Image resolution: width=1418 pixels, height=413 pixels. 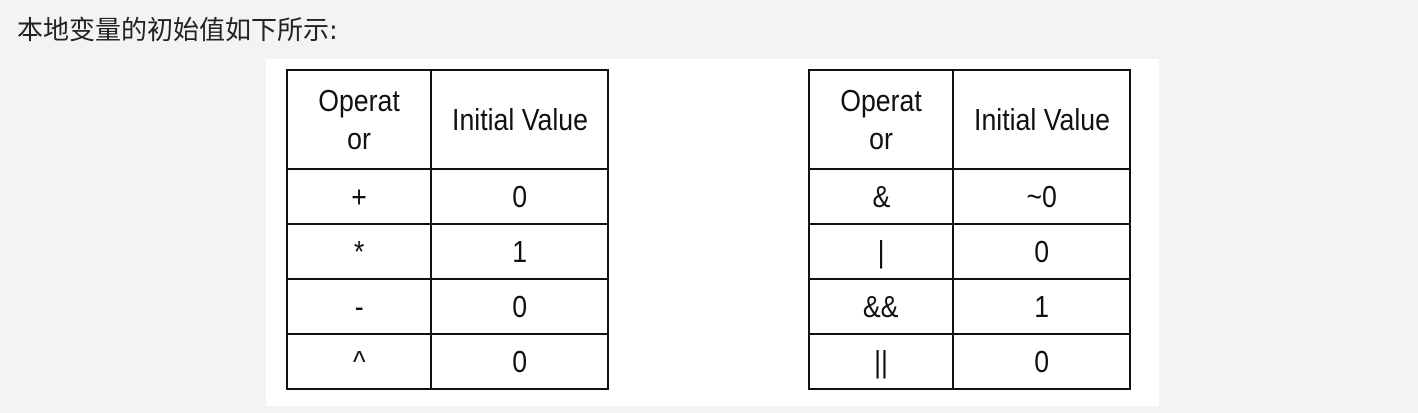 I want to click on intro-text: 本地变量的初始值如下所示:, so click(x=177, y=31).